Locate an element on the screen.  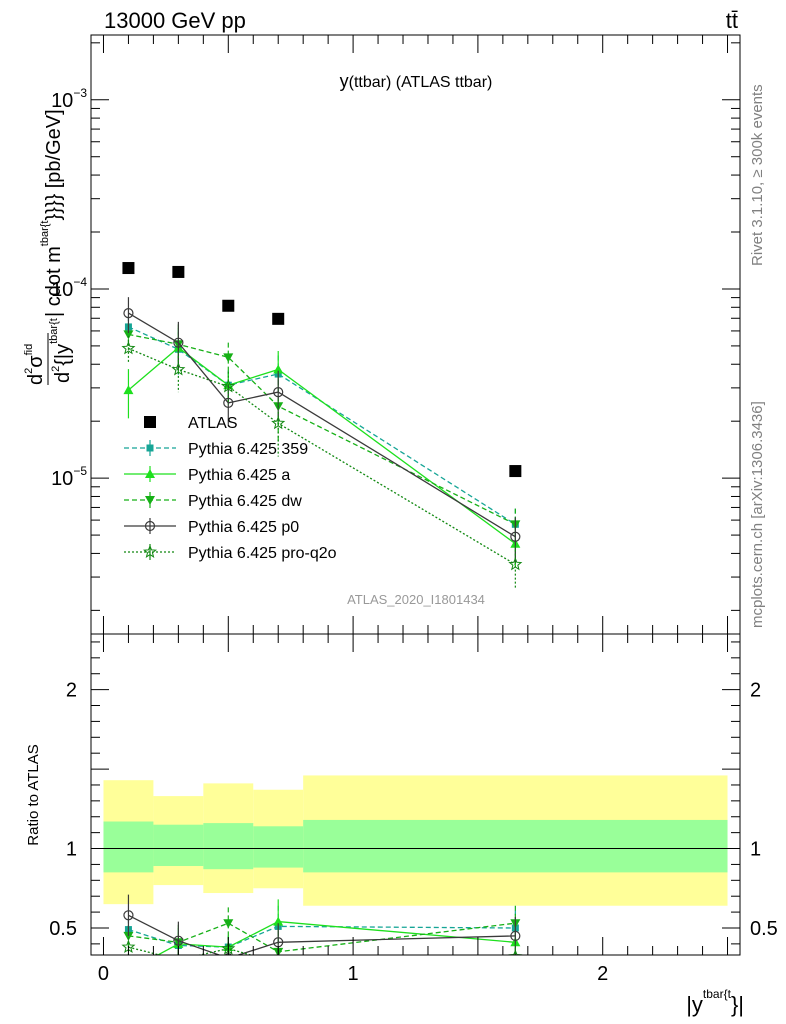
x-tick-label: 1 is located at coordinates (353, 974).